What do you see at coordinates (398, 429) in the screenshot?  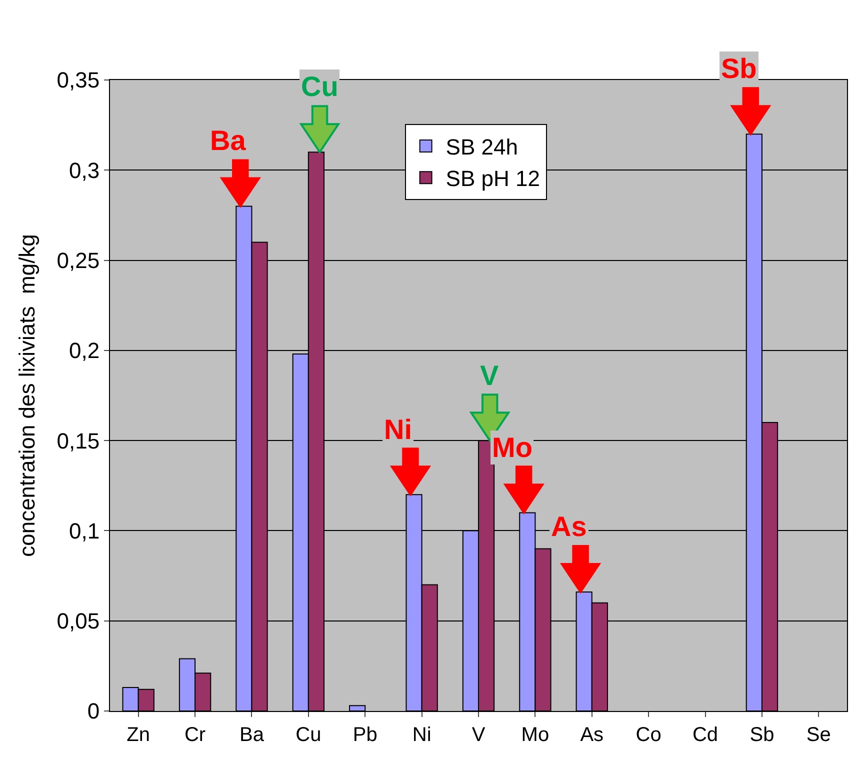 I see `annotation: Ni` at bounding box center [398, 429].